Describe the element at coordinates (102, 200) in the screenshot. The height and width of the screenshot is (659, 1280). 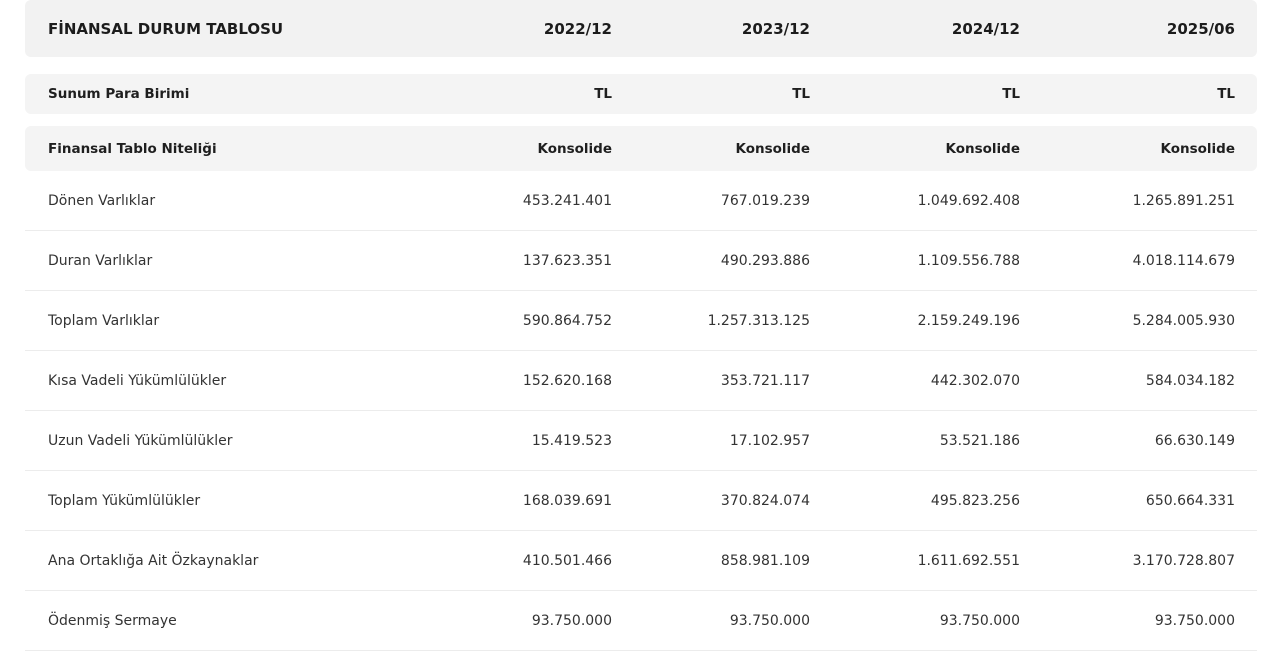
I see `row-label: Dönen Varlıklar` at that location.